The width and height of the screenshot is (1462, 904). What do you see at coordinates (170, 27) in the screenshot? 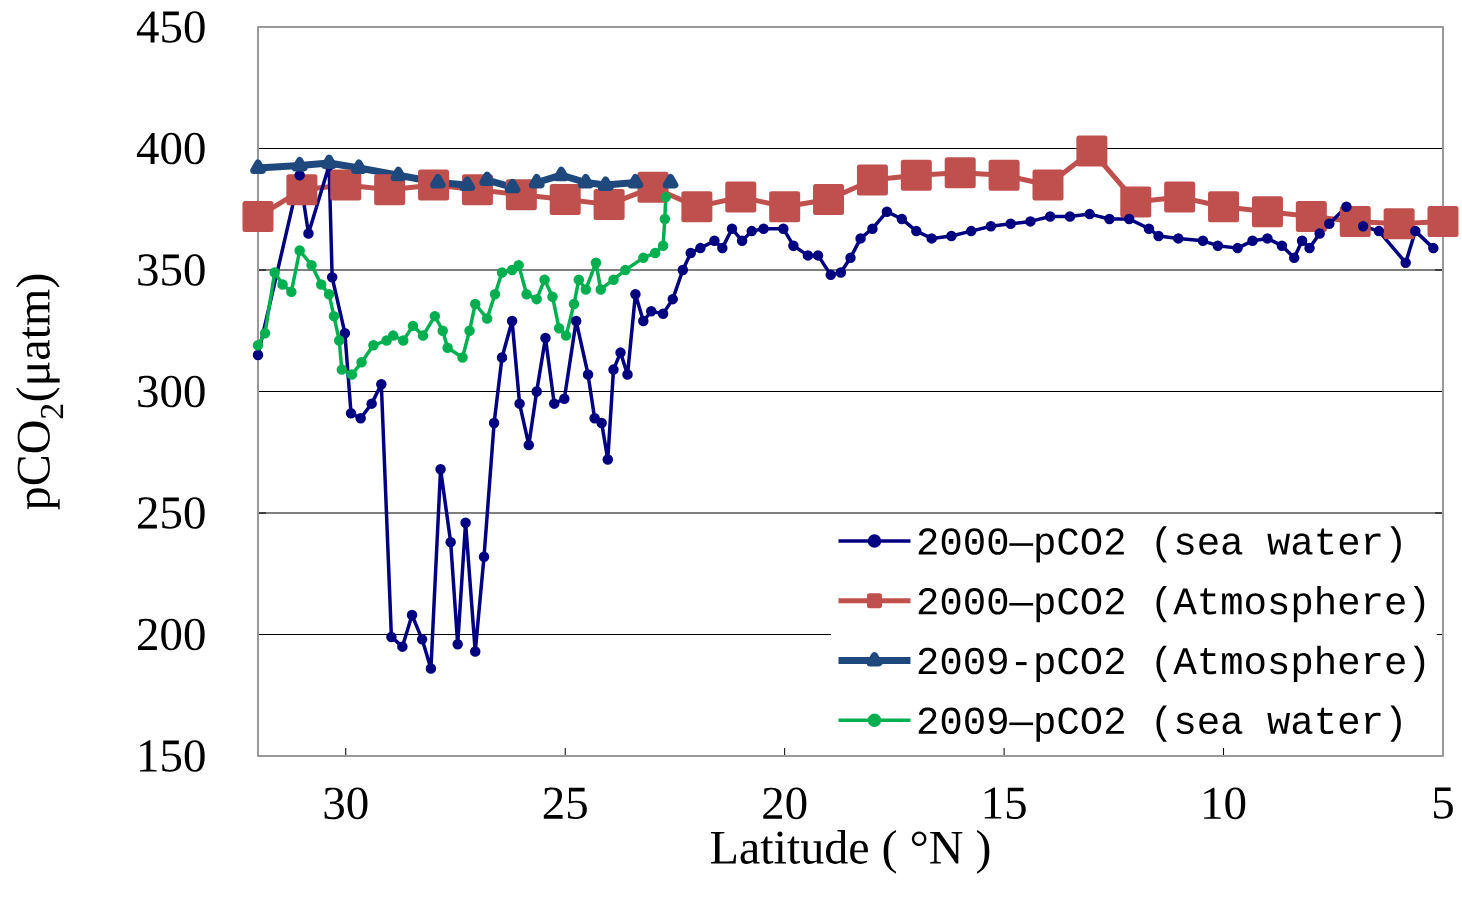
I see `y-tick-label: 450` at bounding box center [170, 27].